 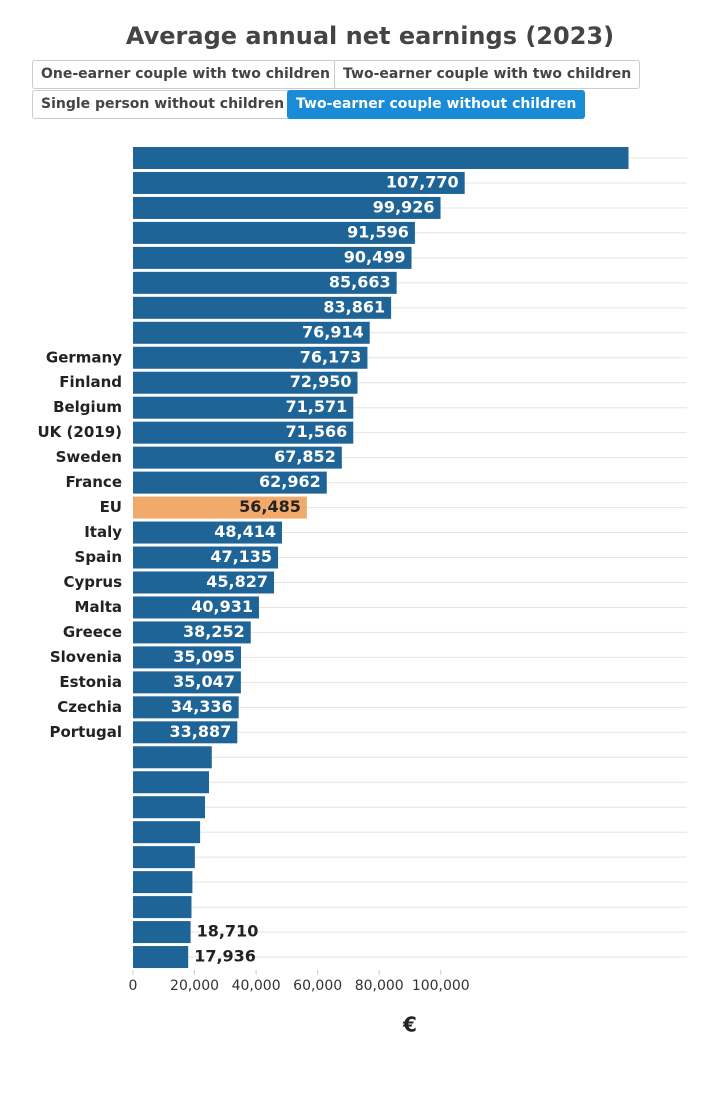 I want to click on value-label: 35,095, so click(x=204, y=656).